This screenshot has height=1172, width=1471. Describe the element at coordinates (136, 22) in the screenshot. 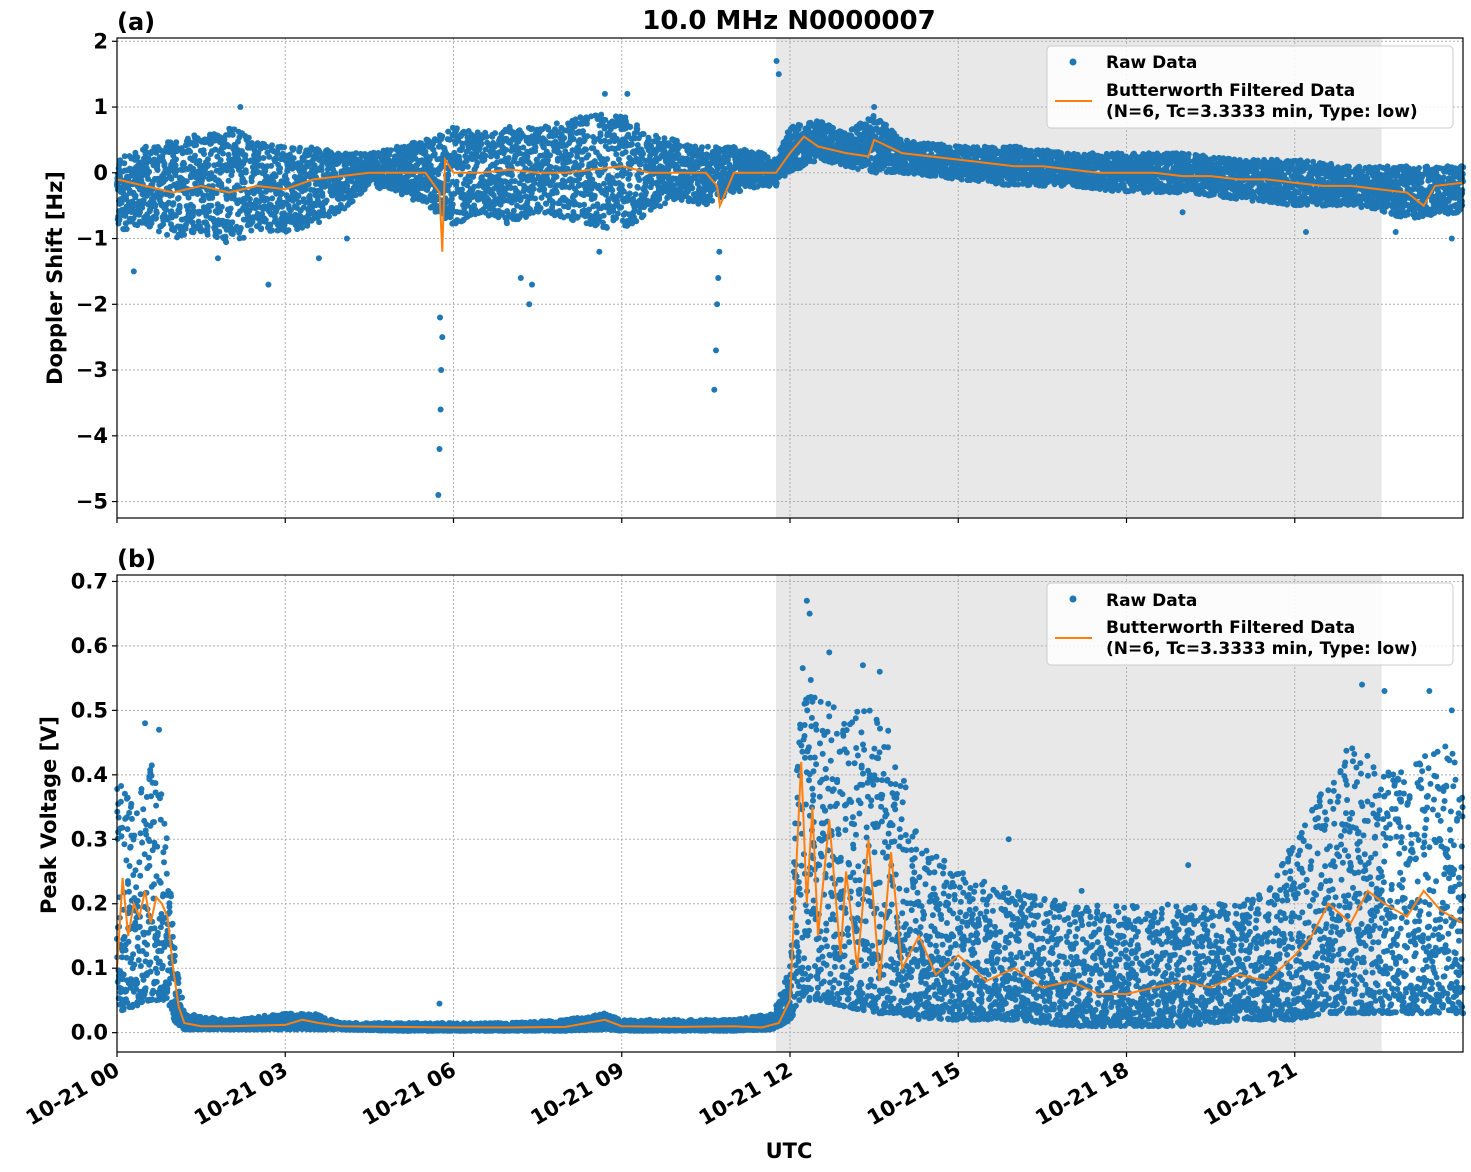

I see `panel-a-label: (a)` at that location.